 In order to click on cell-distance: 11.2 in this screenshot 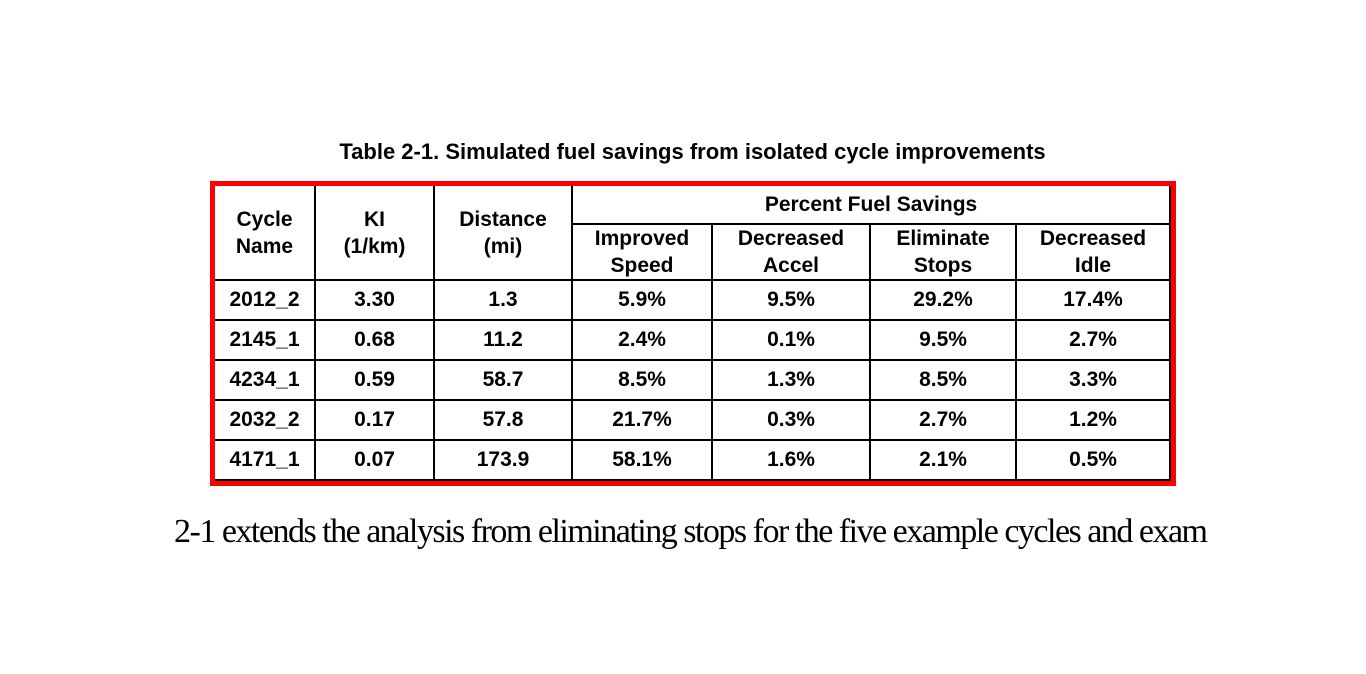, I will do `click(503, 340)`.